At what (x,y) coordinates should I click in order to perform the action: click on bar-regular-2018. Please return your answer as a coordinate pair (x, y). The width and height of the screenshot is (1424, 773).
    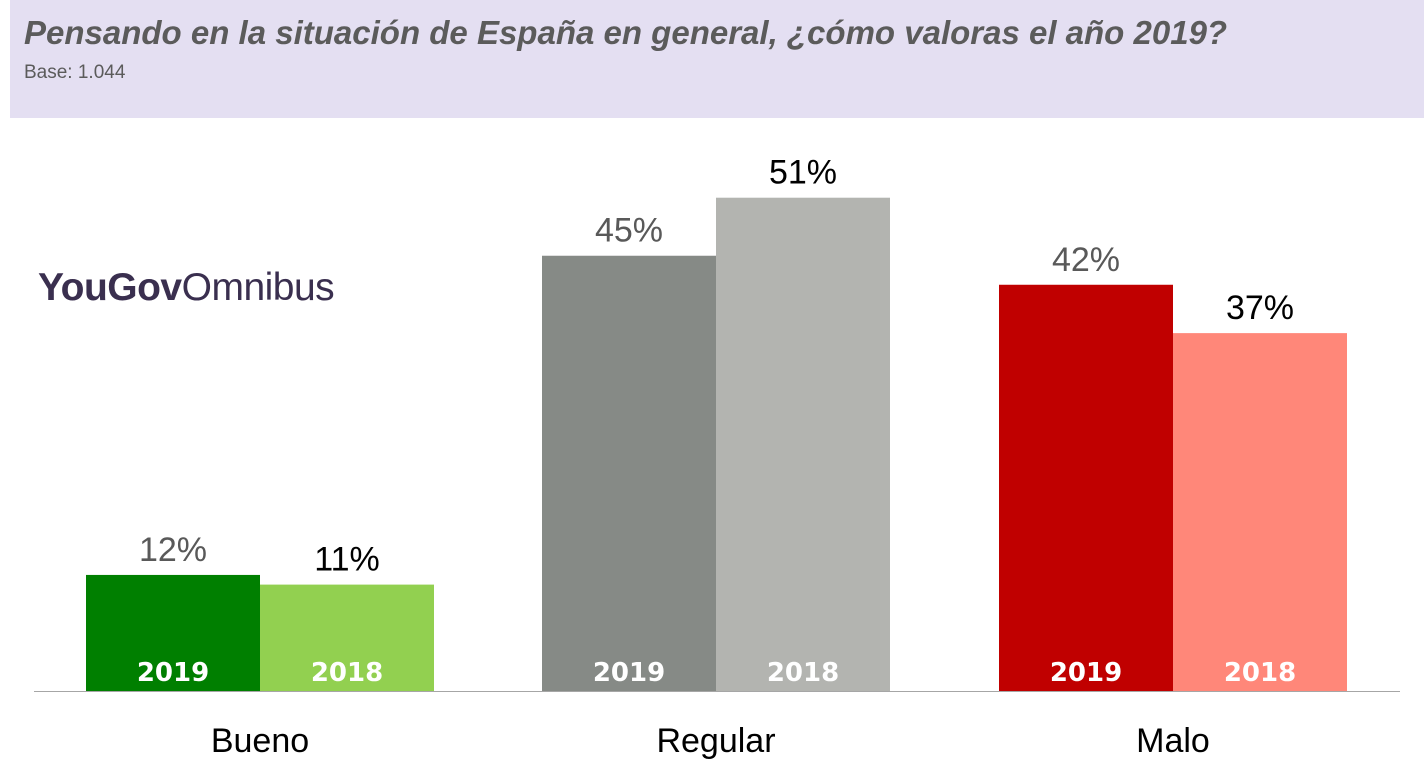
    Looking at the image, I should click on (803, 444).